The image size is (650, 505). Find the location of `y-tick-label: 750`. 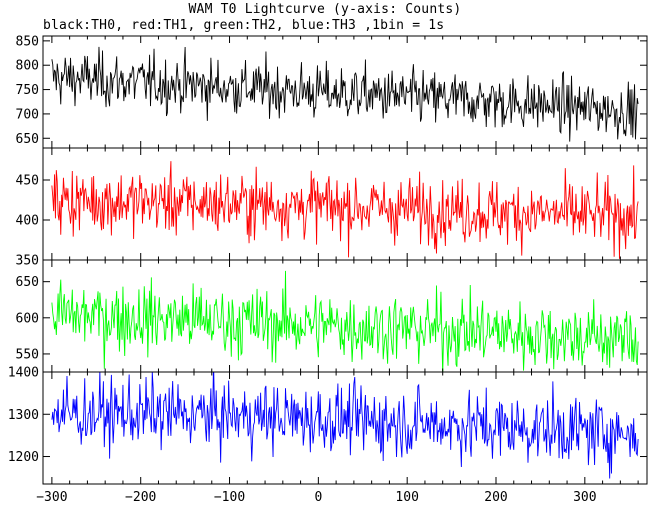

y-tick-label: 750 is located at coordinates (27, 90).